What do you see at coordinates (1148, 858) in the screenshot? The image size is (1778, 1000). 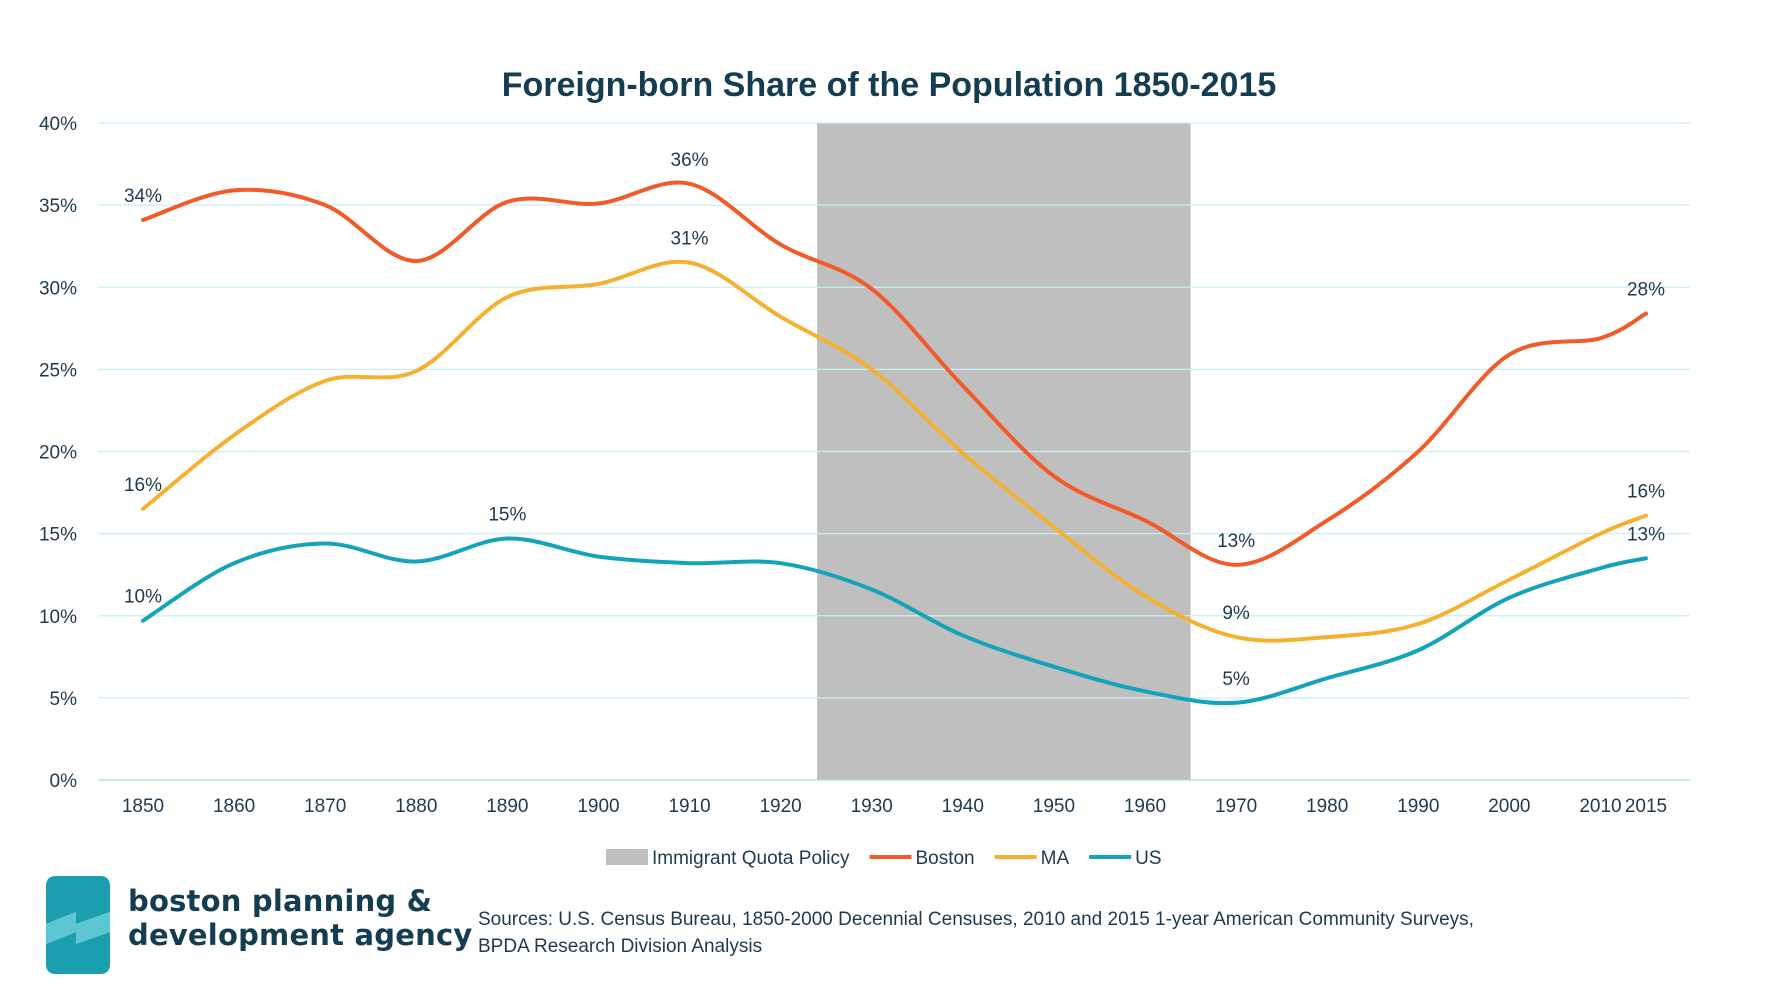 I see `legend-label: US` at bounding box center [1148, 858].